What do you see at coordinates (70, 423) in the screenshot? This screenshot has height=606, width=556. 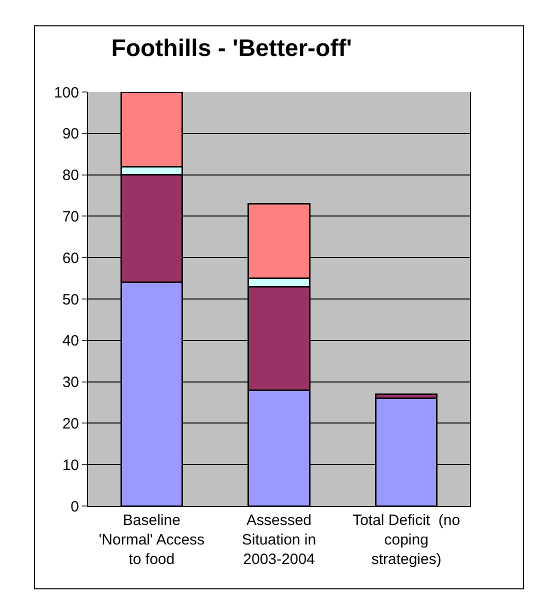 I see `y-tick-label: 20` at bounding box center [70, 423].